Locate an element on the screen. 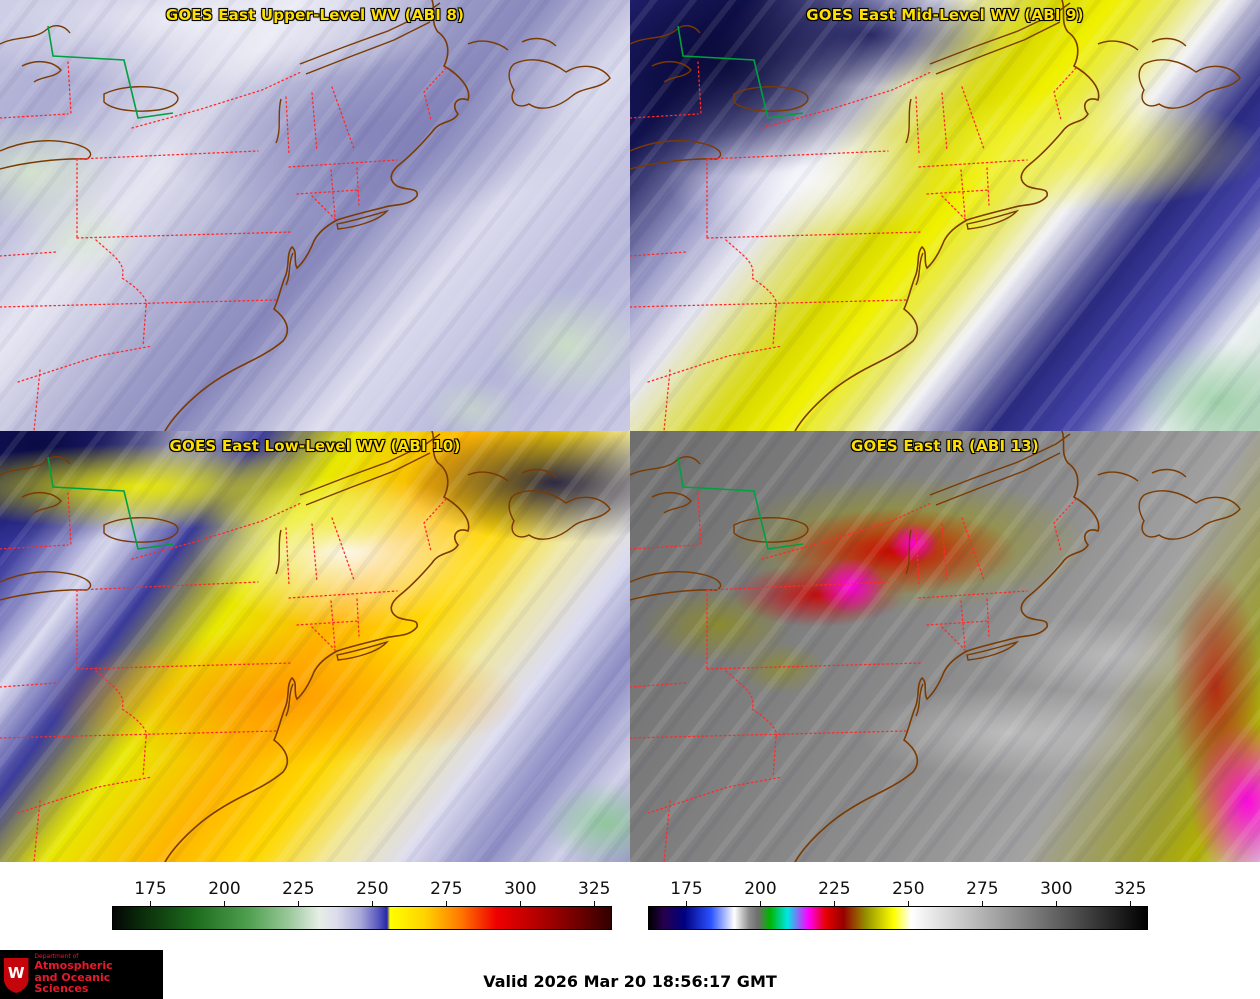  ir-colorbar-labels: 175 200 225 250 275 300 325 is located at coordinates (898, 891).